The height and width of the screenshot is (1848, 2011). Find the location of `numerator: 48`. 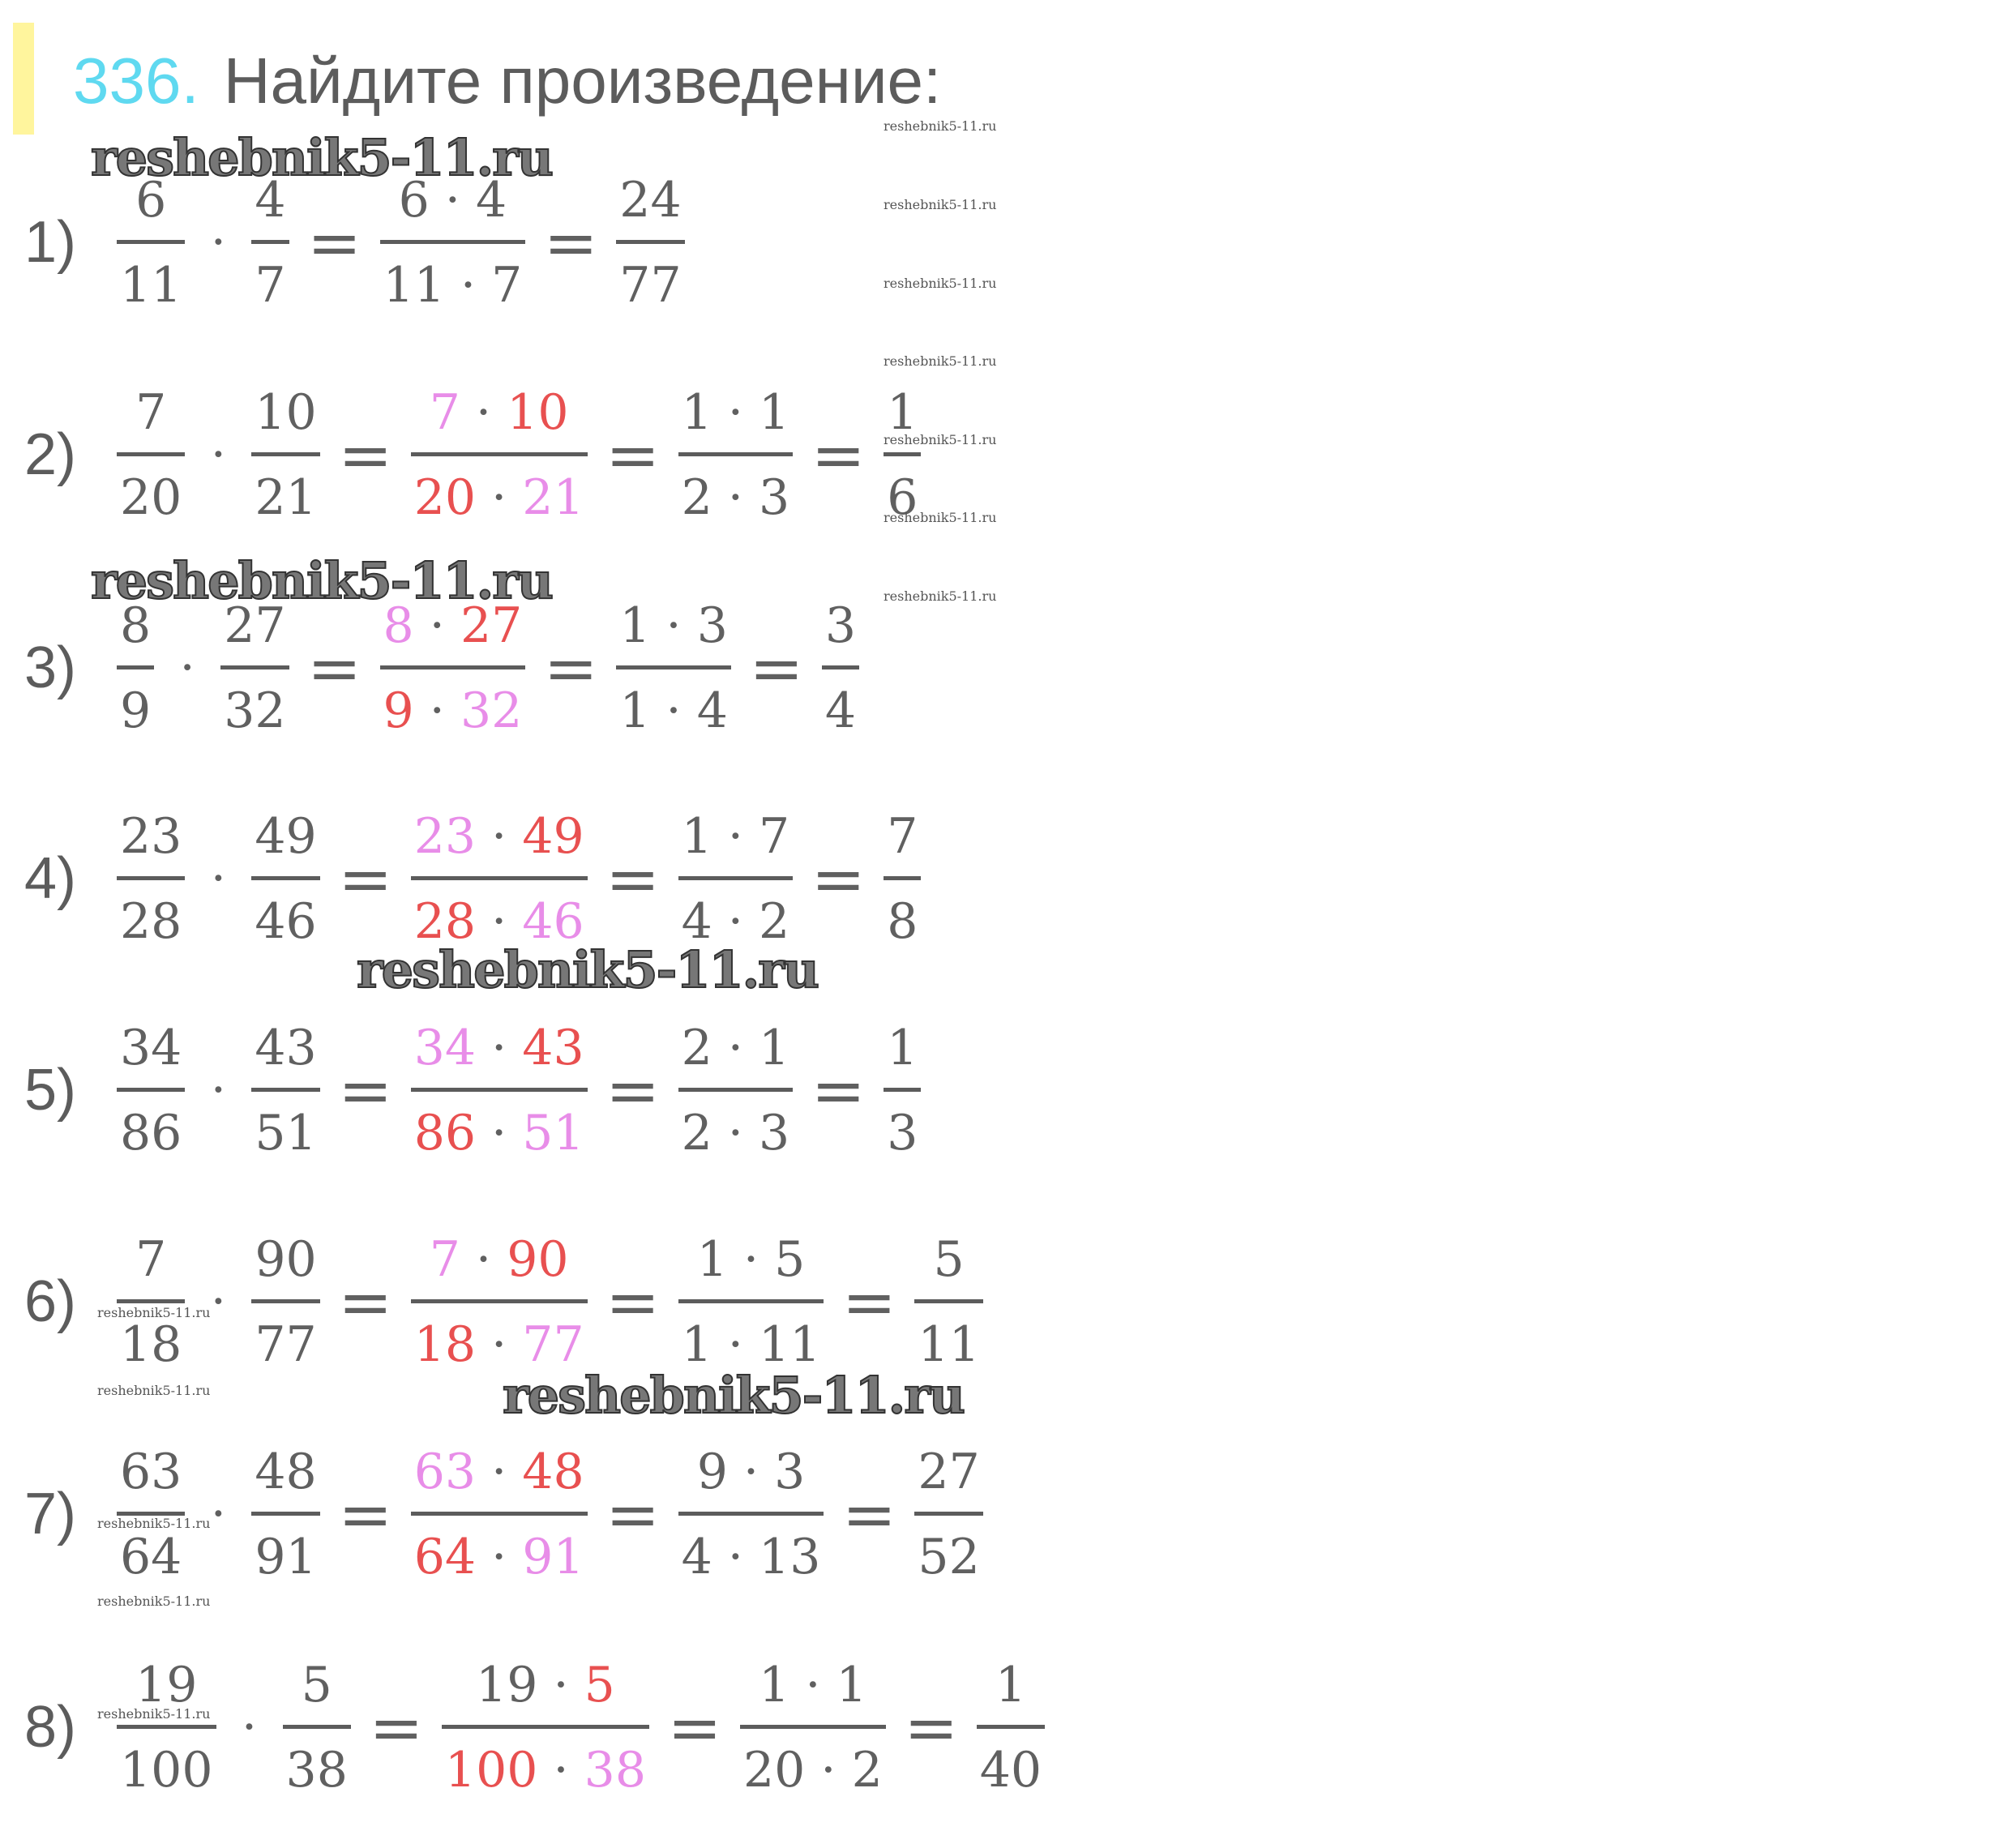

numerator: 48 is located at coordinates (285, 1472).